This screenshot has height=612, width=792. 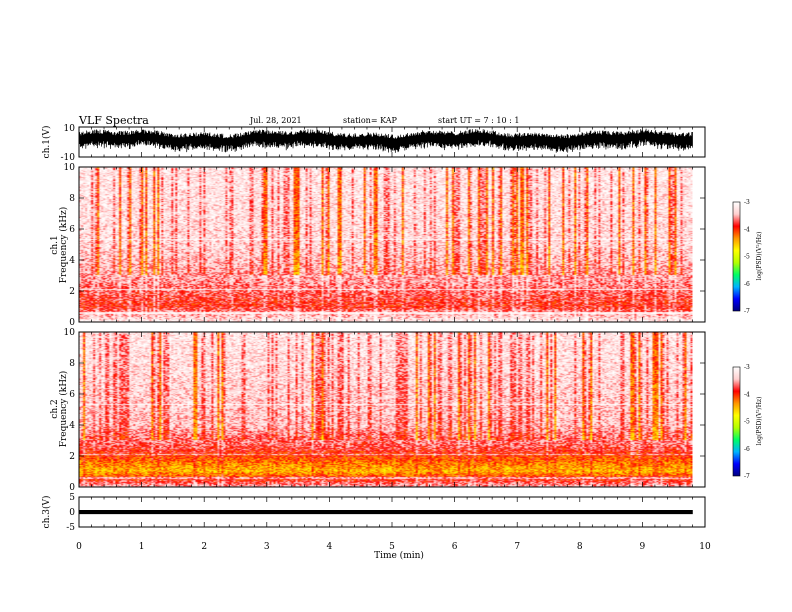 I want to click on time-tick-label: 10, so click(x=705, y=547).